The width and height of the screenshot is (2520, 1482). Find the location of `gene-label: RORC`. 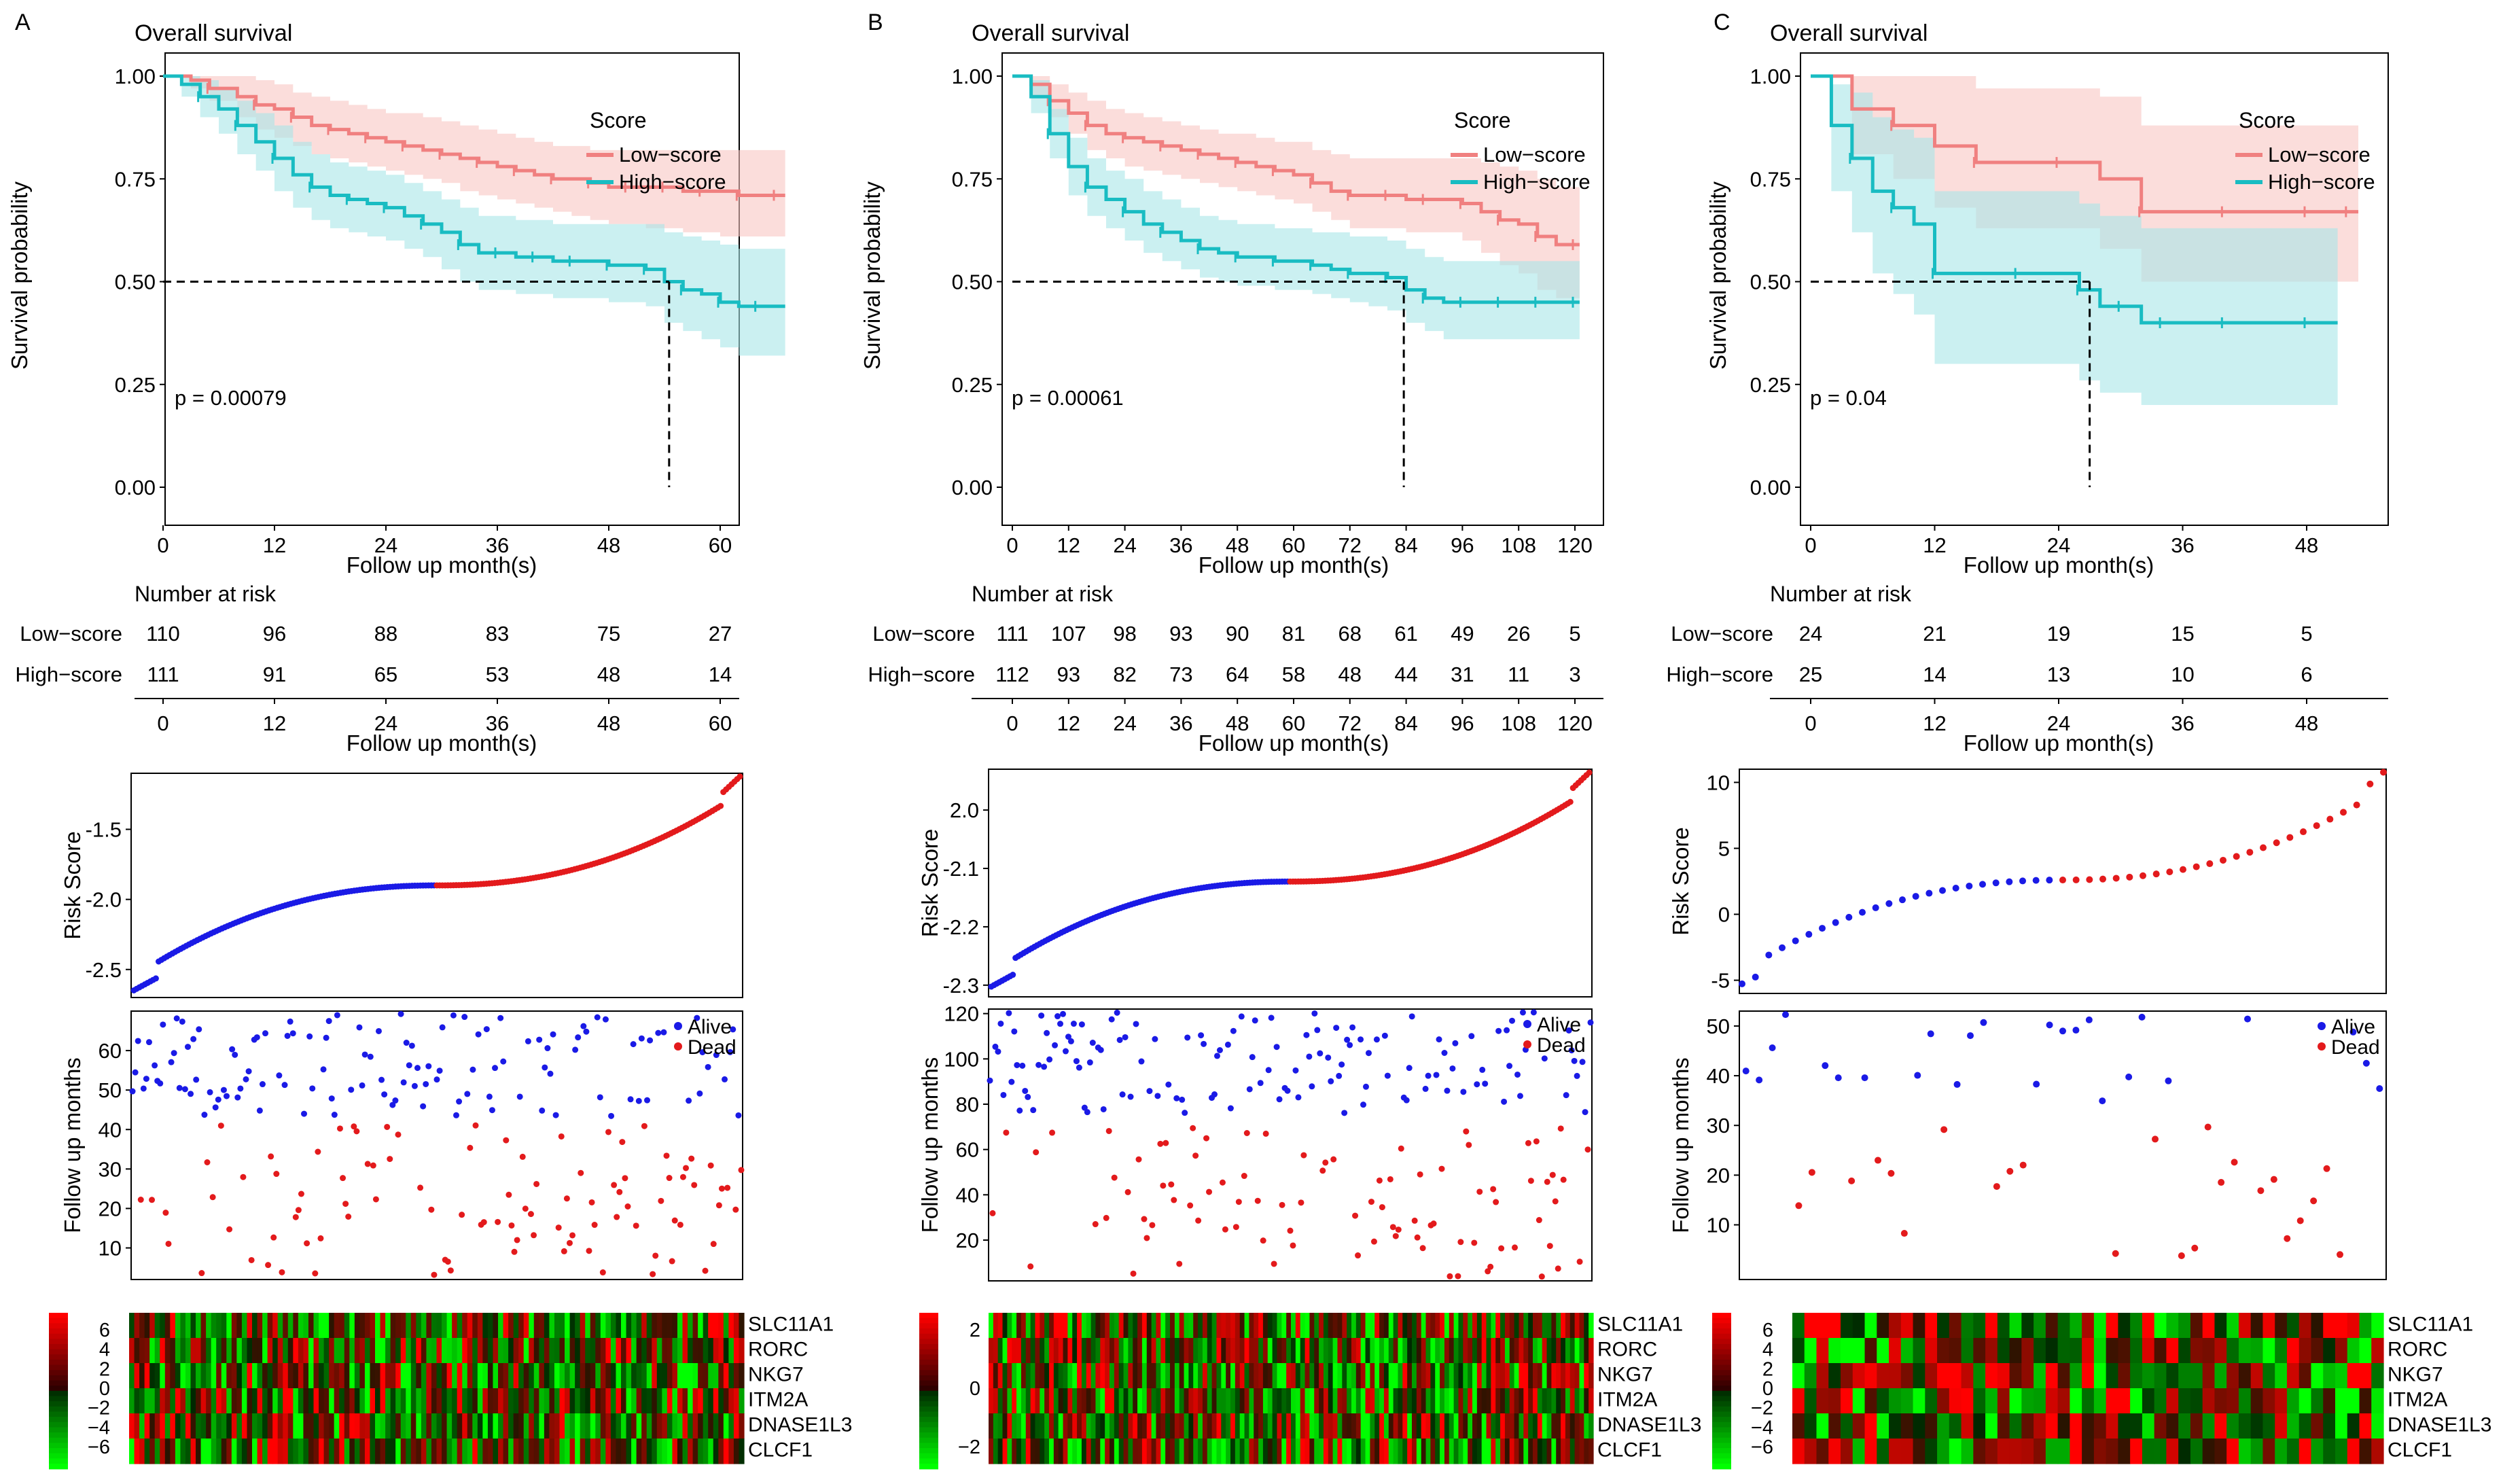

gene-label: RORC is located at coordinates (1627, 1350).